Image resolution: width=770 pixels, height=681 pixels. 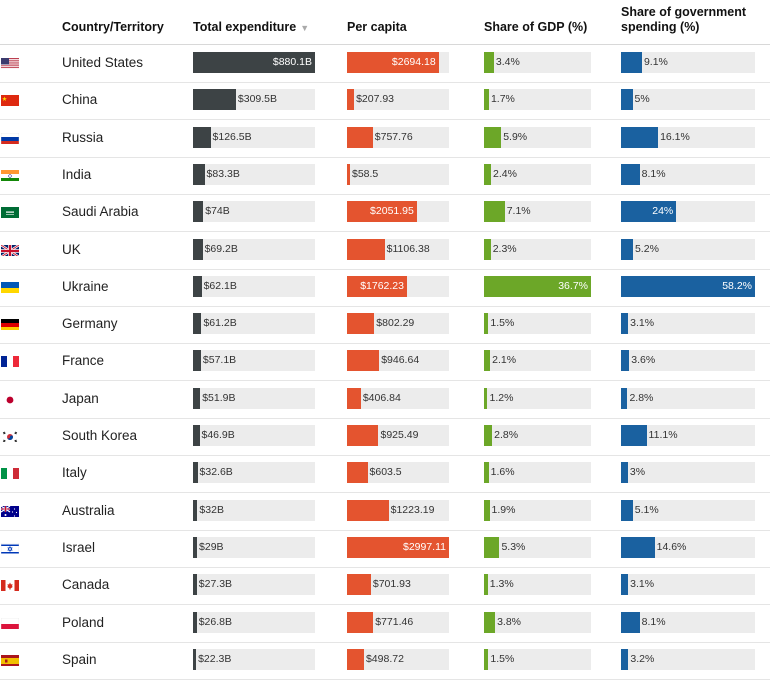 What do you see at coordinates (377, 27) in the screenshot?
I see `header-per-capita: Per capita` at bounding box center [377, 27].